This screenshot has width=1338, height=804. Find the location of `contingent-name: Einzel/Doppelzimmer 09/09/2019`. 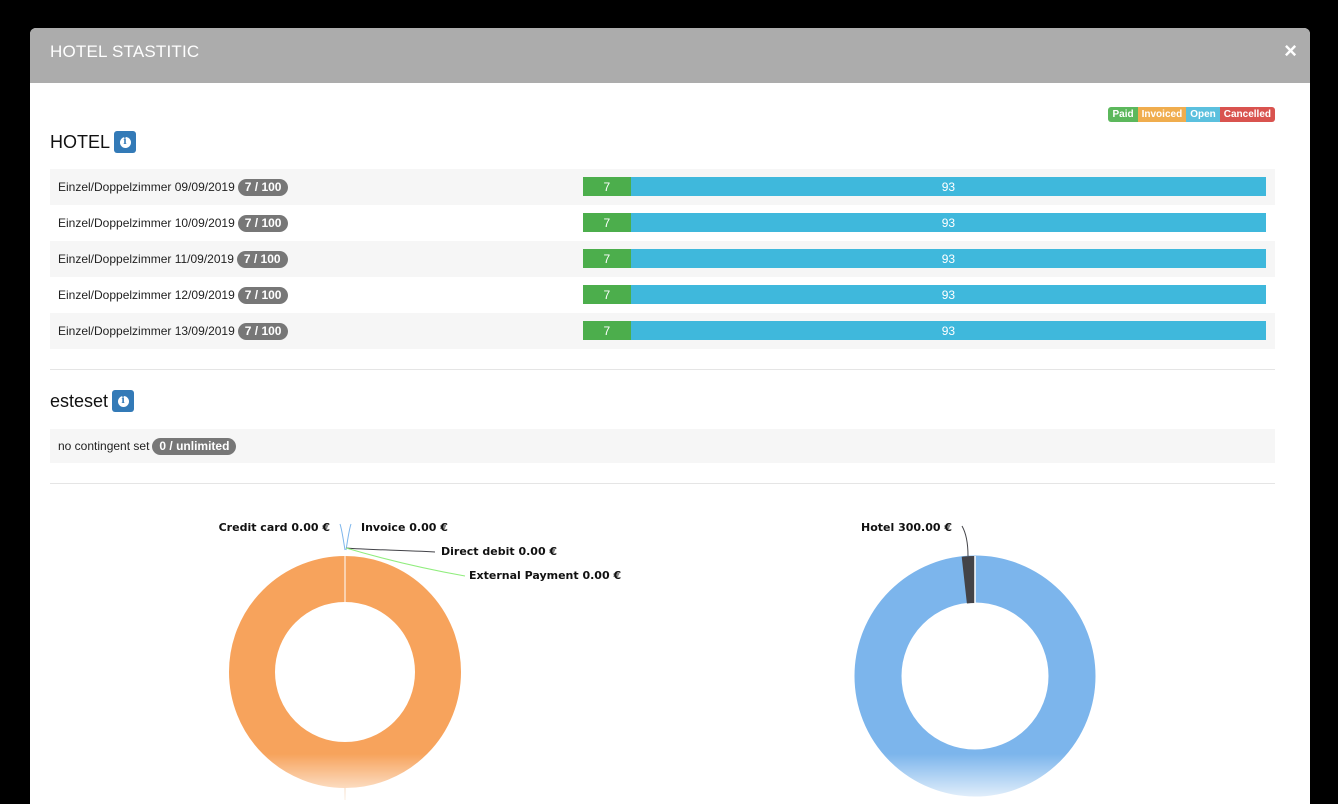

contingent-name: Einzel/Doppelzimmer 09/09/2019 is located at coordinates (146, 187).